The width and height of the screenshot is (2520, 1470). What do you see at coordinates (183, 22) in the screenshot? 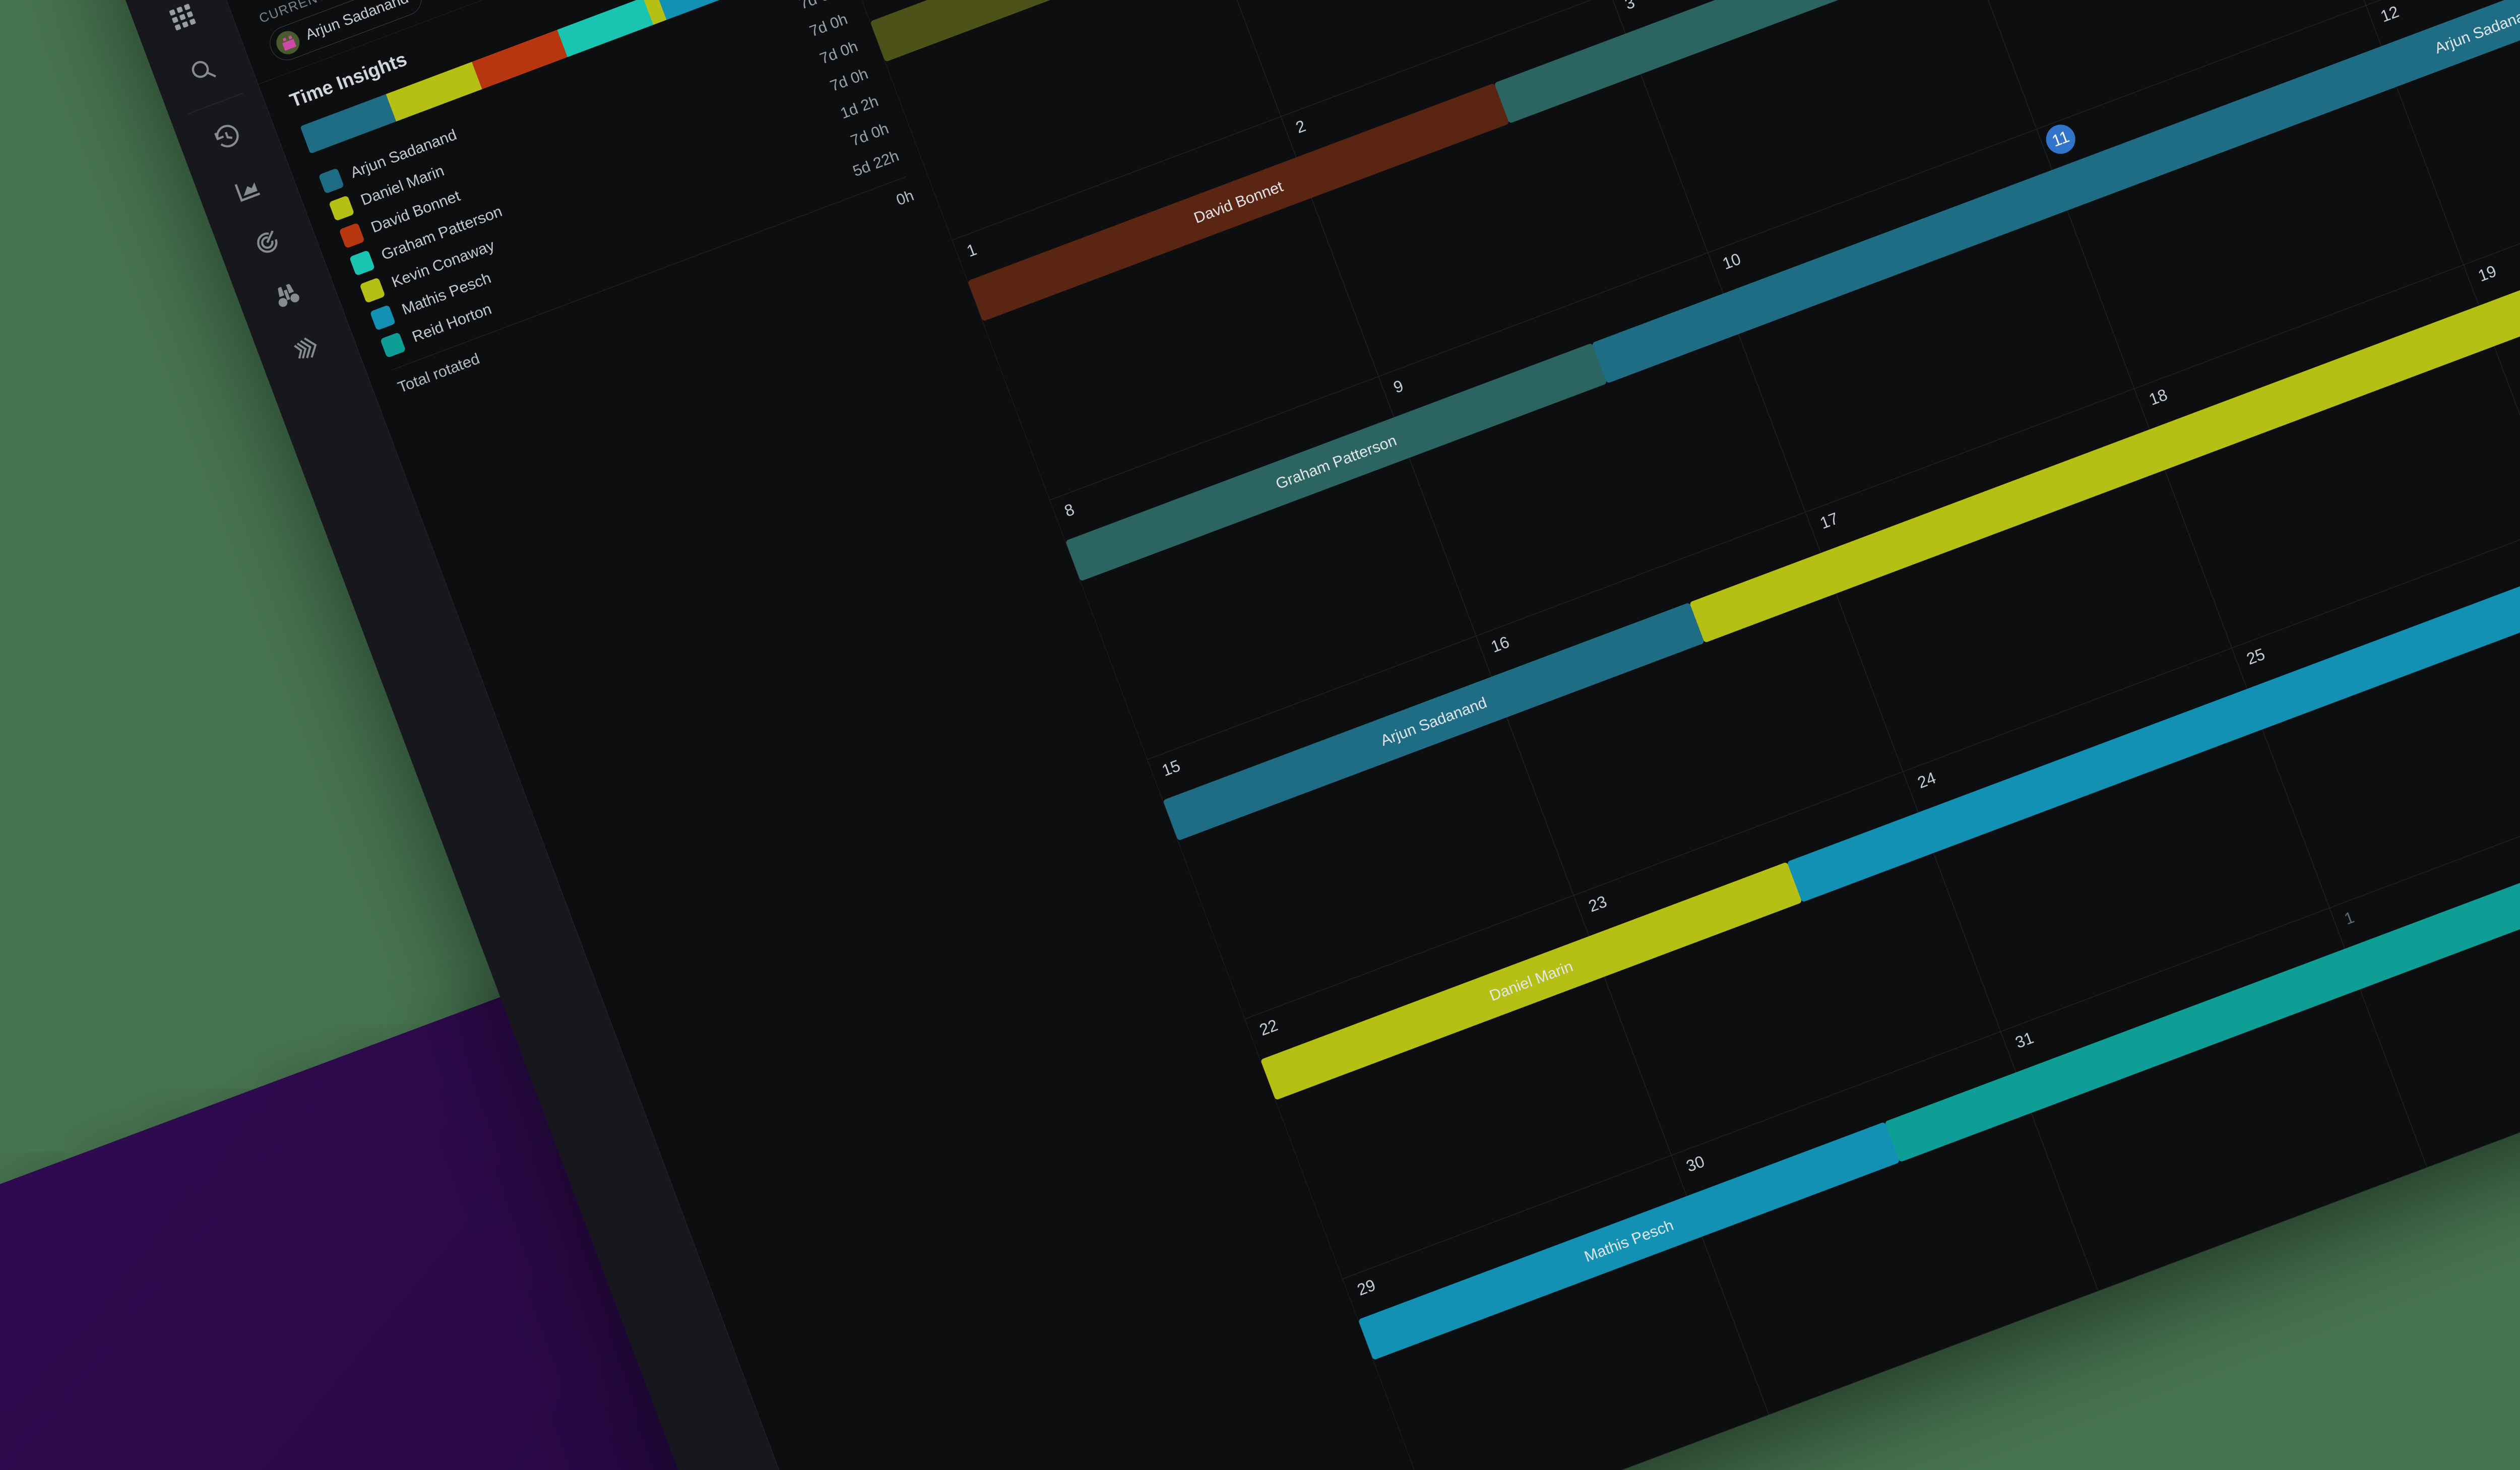
I see `apps-grid-icon` at bounding box center [183, 22].